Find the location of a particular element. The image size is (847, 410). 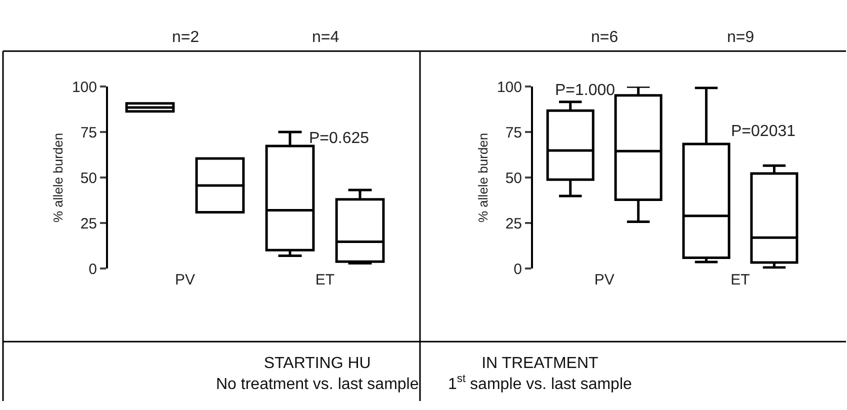

annotation: P=02031 is located at coordinates (763, 131).